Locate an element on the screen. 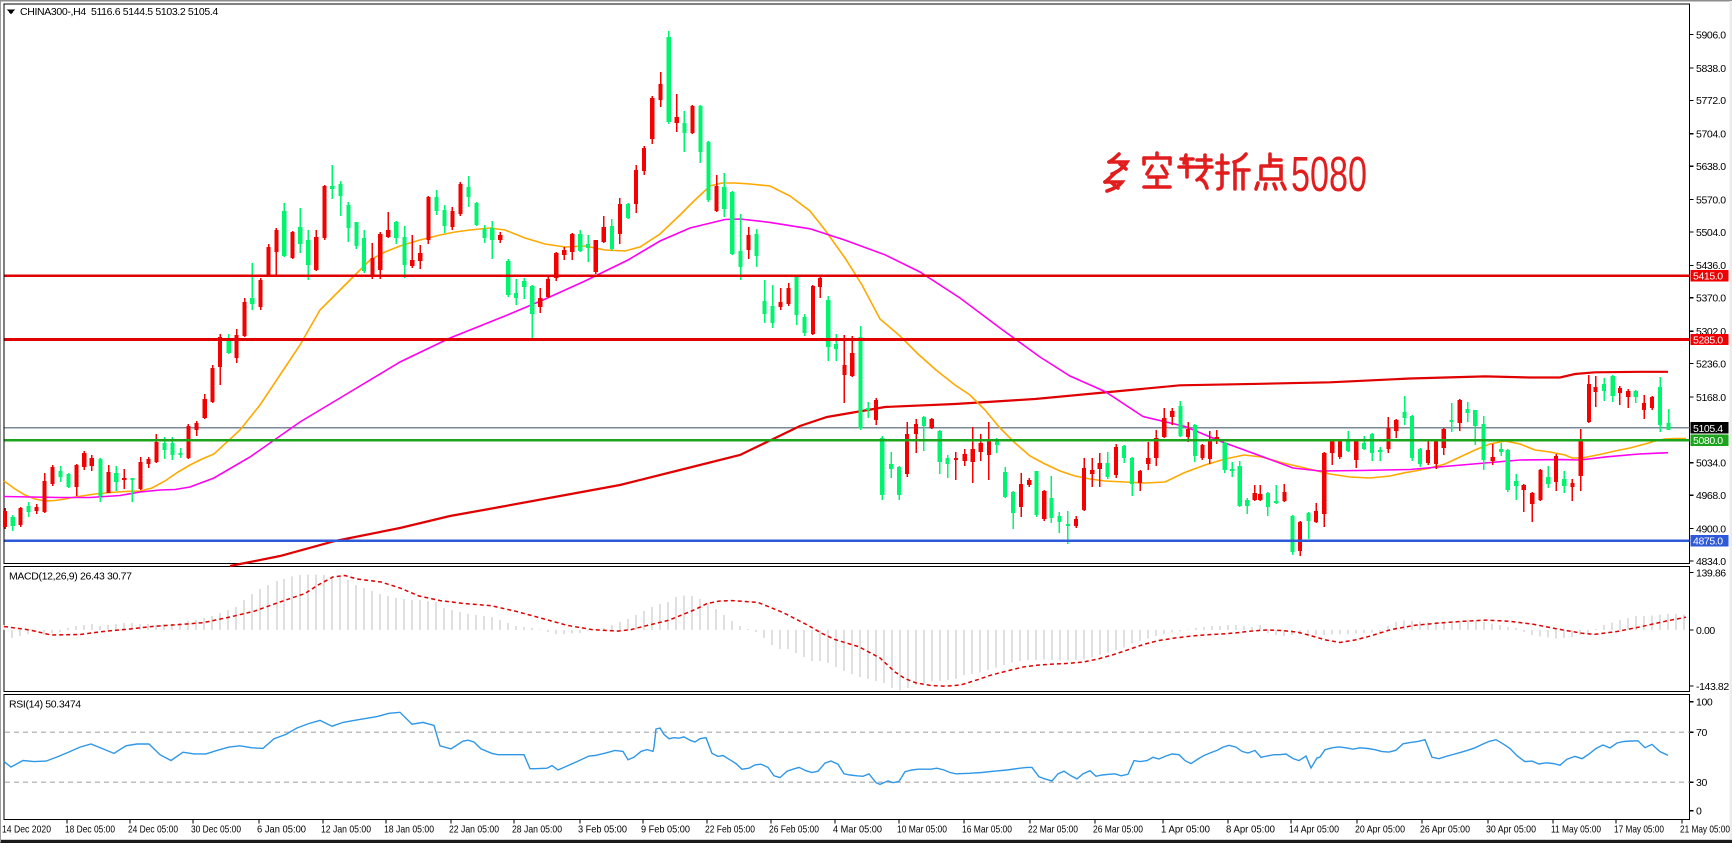 The height and width of the screenshot is (848, 1732). svg-text: MACD(12,26,9) 26.43 30.77 is located at coordinates (70, 577).